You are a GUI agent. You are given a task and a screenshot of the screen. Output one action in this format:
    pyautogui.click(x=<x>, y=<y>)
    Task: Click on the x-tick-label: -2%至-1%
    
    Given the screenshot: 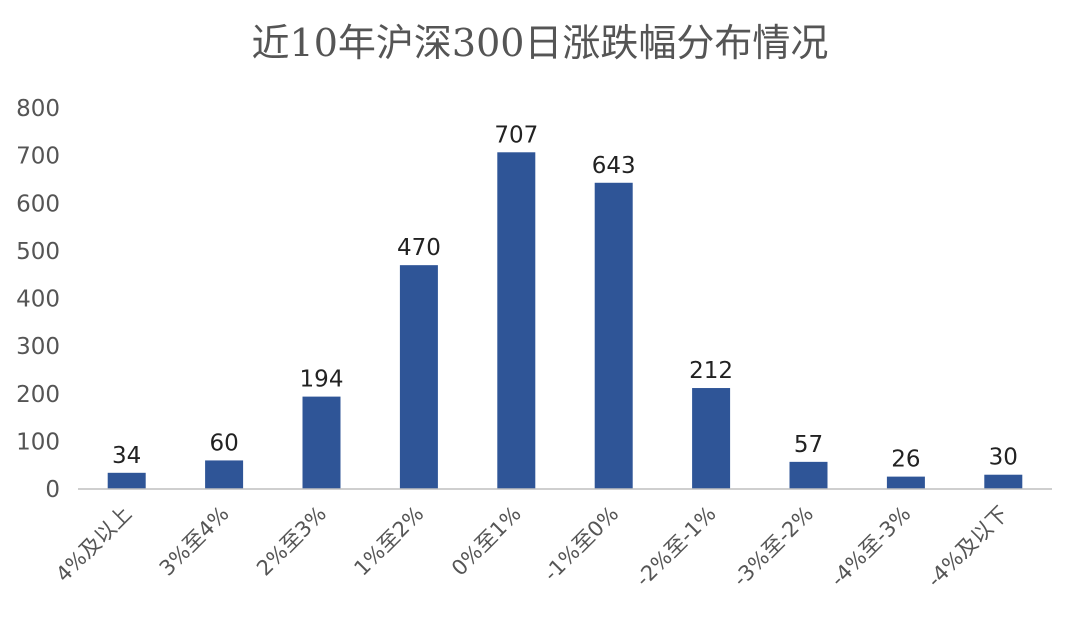 What is the action you would take?
    pyautogui.click(x=676, y=547)
    